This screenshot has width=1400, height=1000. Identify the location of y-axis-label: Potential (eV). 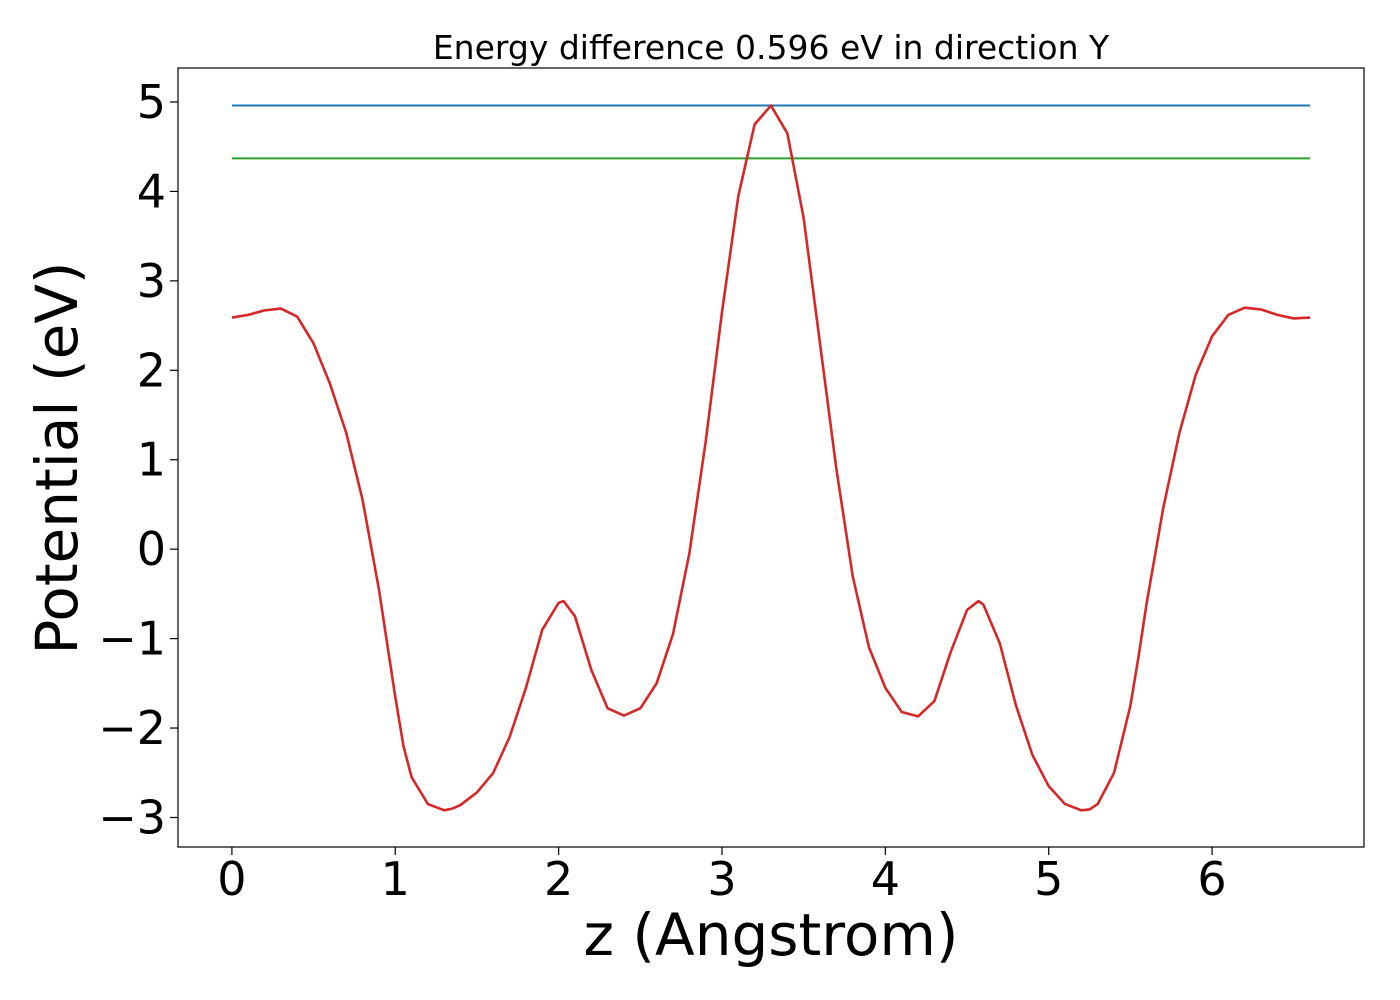
(57, 457).